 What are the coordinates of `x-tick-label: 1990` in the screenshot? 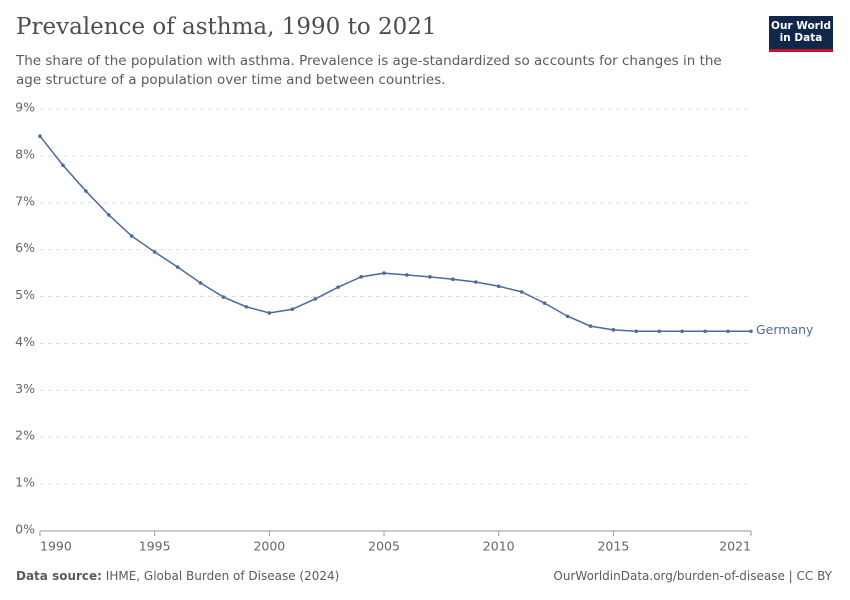 It's located at (56, 546).